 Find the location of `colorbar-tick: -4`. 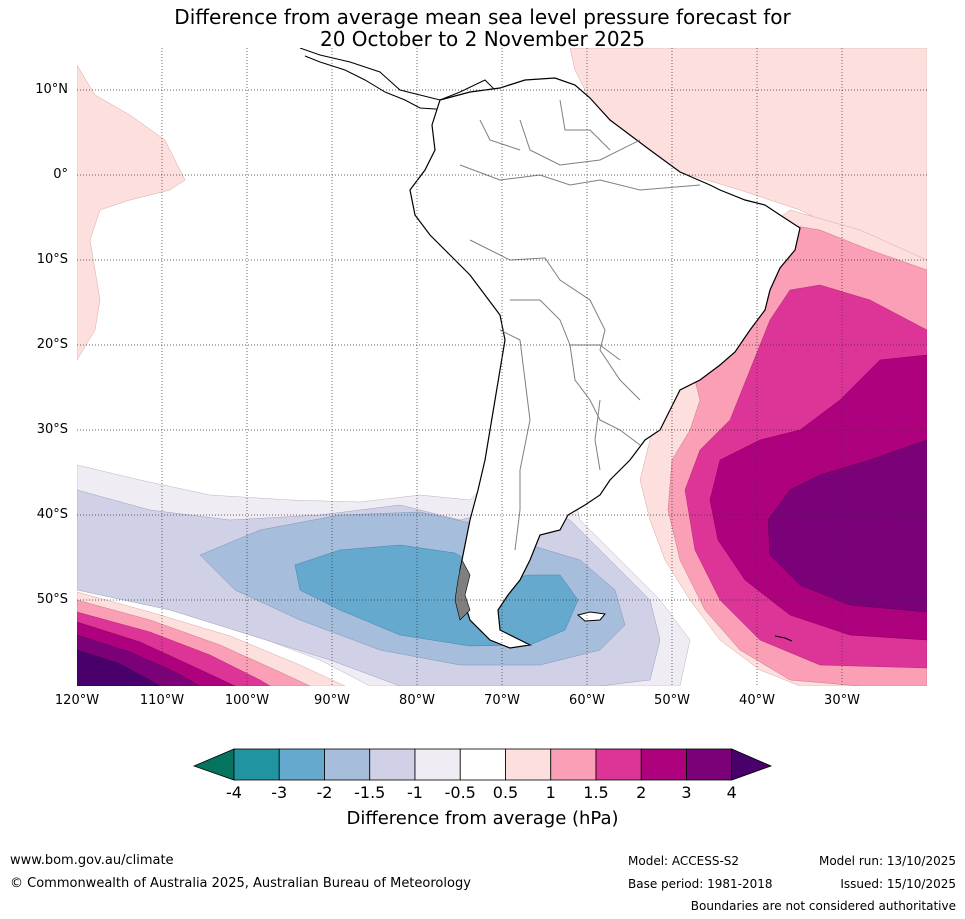

colorbar-tick: -4 is located at coordinates (234, 792).